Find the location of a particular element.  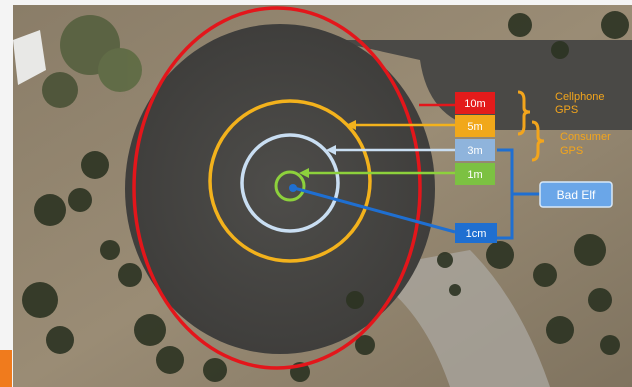

corner-accent is located at coordinates (6, 368).